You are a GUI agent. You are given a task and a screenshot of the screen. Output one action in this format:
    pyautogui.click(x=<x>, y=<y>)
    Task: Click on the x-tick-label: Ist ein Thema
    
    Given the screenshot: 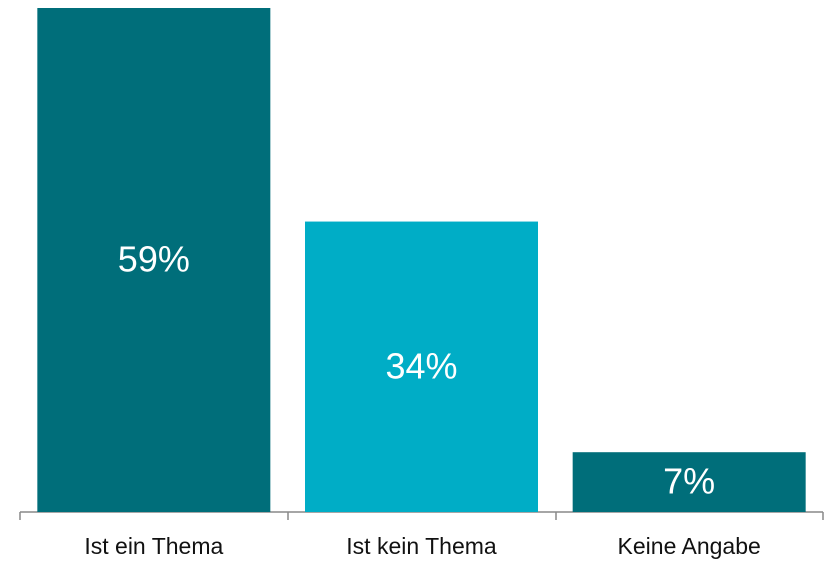 What is the action you would take?
    pyautogui.click(x=153, y=546)
    